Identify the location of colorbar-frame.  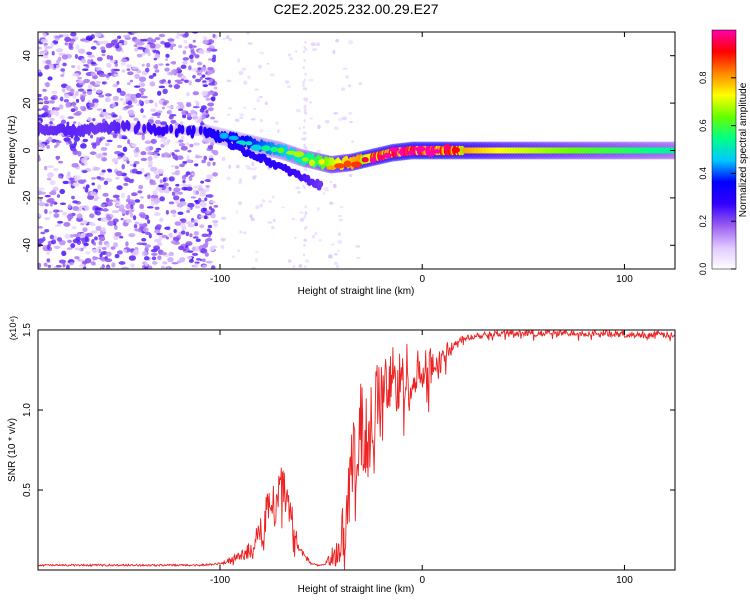
(724, 149).